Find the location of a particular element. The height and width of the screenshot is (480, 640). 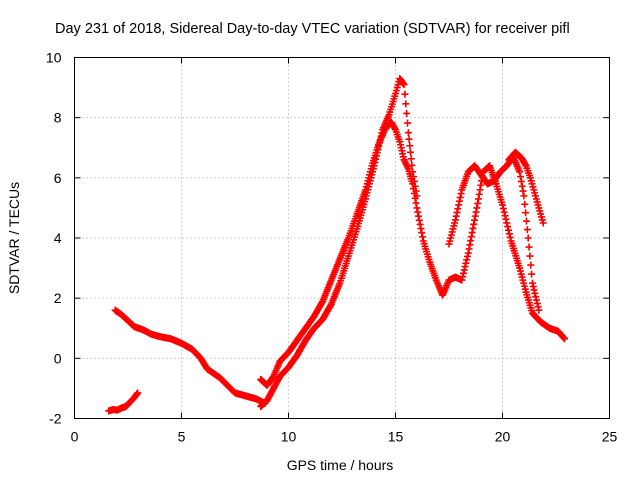

y-tick-label: -2 is located at coordinates (55, 419).